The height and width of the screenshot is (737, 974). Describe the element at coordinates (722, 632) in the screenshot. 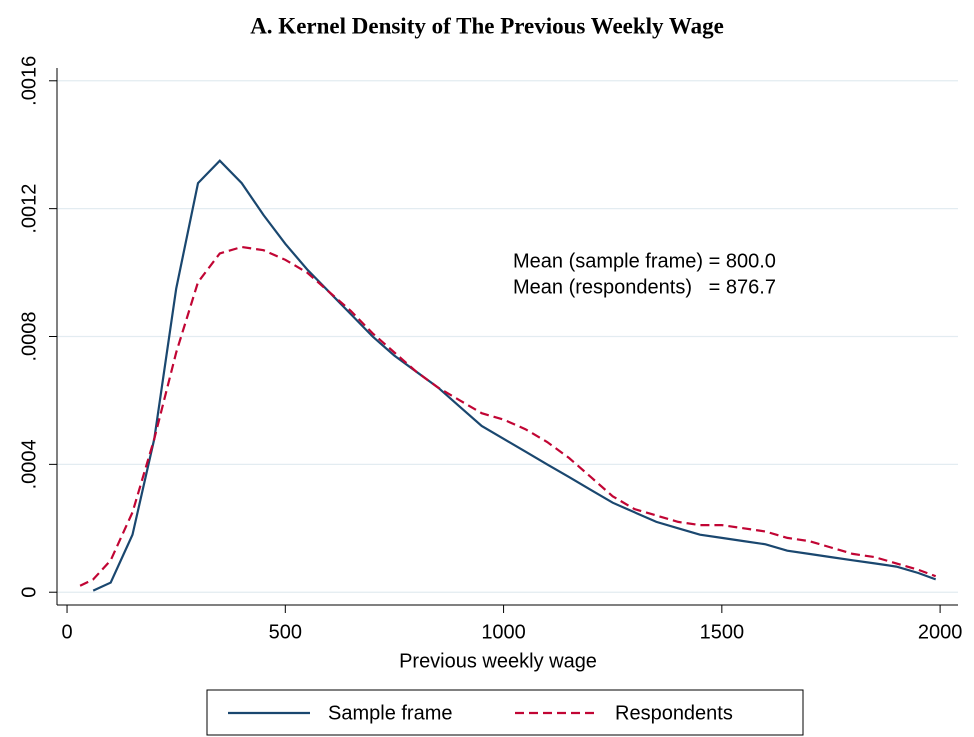

I see `x-tick-label: 1500` at that location.